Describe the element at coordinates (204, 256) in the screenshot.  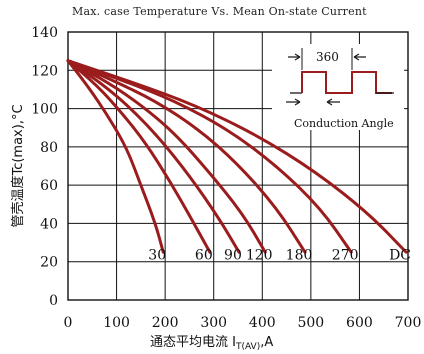
I see `series-label-60: 60` at that location.